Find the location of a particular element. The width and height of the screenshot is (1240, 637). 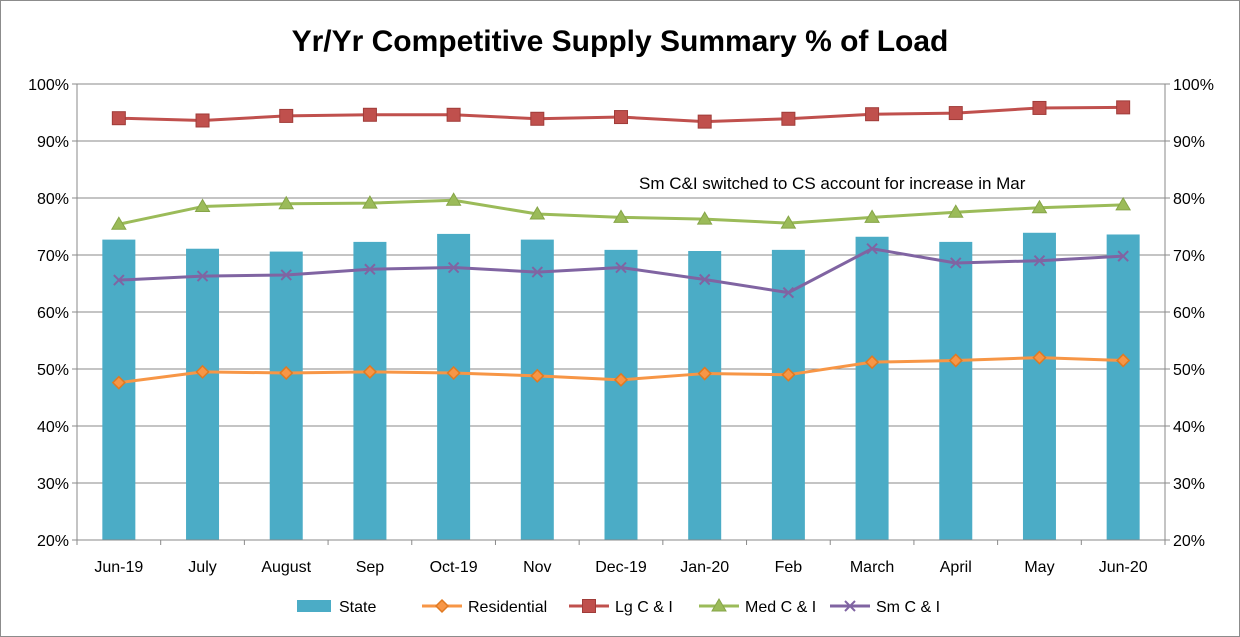

x-tick-label: May is located at coordinates (1039, 567).